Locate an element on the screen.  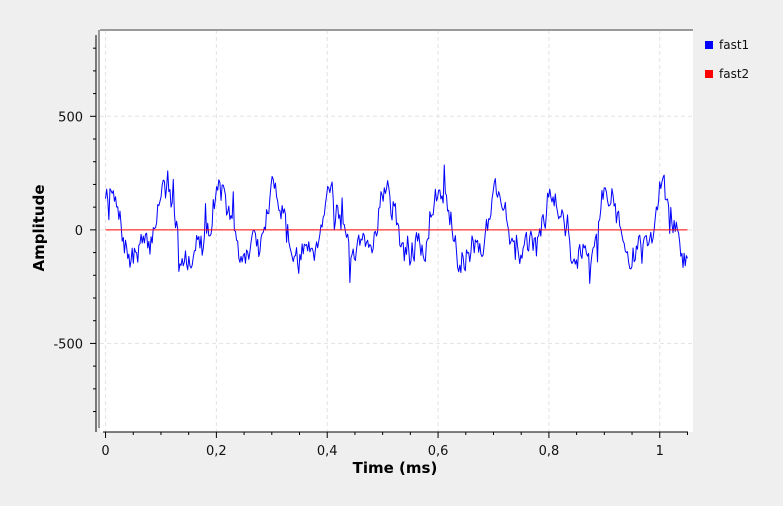
x-tick-label: 1 is located at coordinates (660, 451).